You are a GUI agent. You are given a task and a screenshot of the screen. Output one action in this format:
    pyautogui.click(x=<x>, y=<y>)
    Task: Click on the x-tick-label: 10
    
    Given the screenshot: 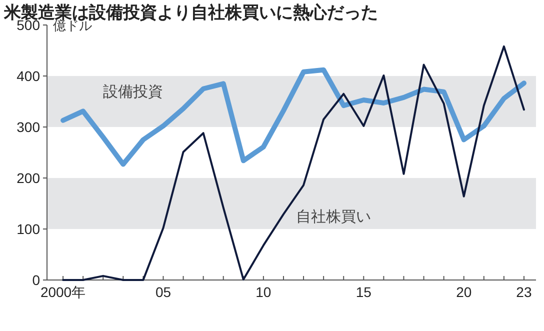 What is the action you would take?
    pyautogui.click(x=264, y=292)
    